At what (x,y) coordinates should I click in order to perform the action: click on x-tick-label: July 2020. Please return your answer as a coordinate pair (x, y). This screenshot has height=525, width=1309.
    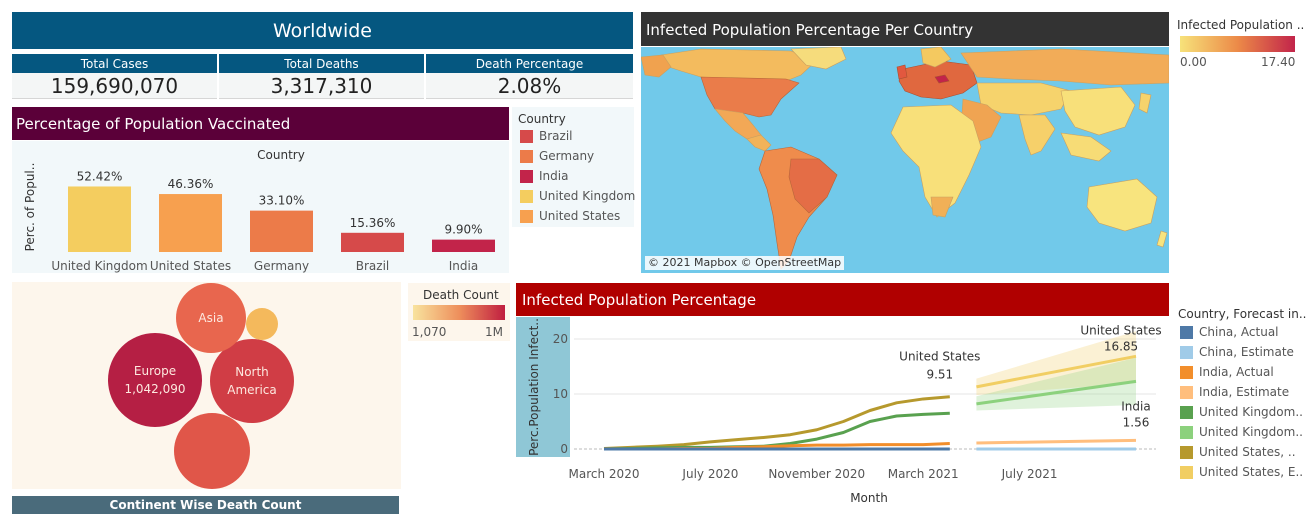
    Looking at the image, I should click on (709, 474).